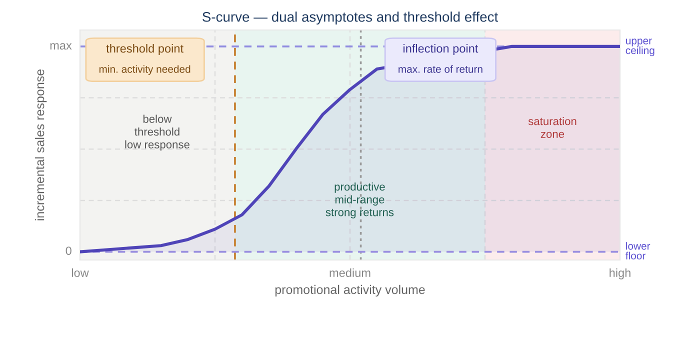 The height and width of the screenshot is (340, 680). Describe the element at coordinates (441, 50) in the screenshot. I see `annotation: inflection point` at that location.